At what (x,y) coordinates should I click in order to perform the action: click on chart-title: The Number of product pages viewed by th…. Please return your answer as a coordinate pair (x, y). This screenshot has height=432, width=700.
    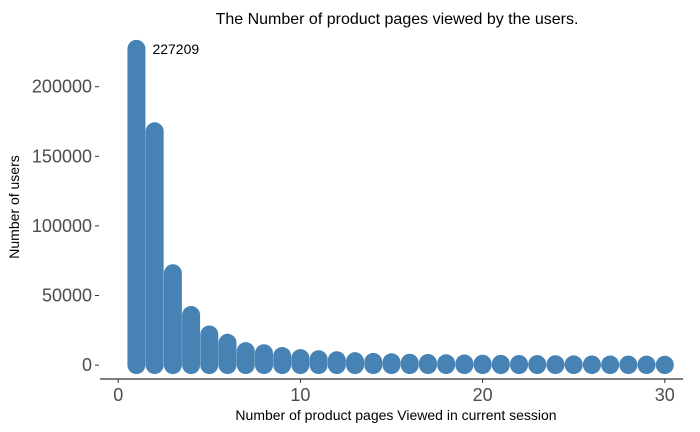
    Looking at the image, I should click on (397, 19).